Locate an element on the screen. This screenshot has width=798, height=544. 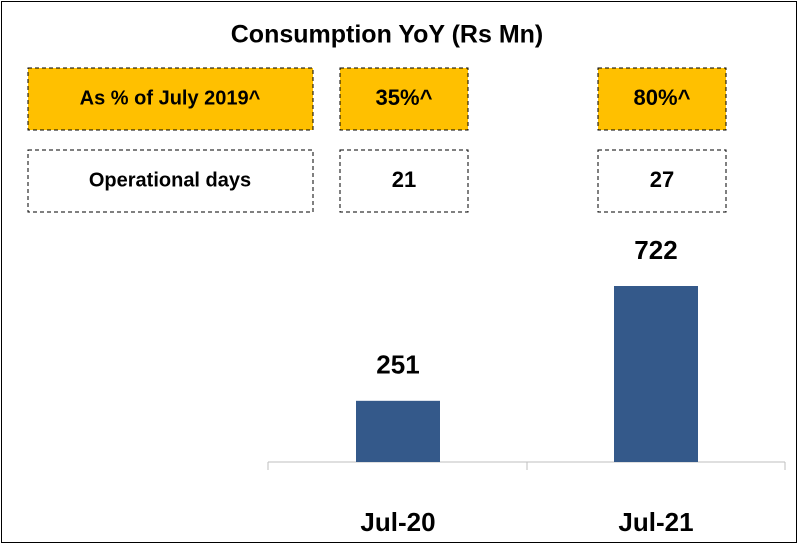
row-label: Operational days is located at coordinates (170, 180).